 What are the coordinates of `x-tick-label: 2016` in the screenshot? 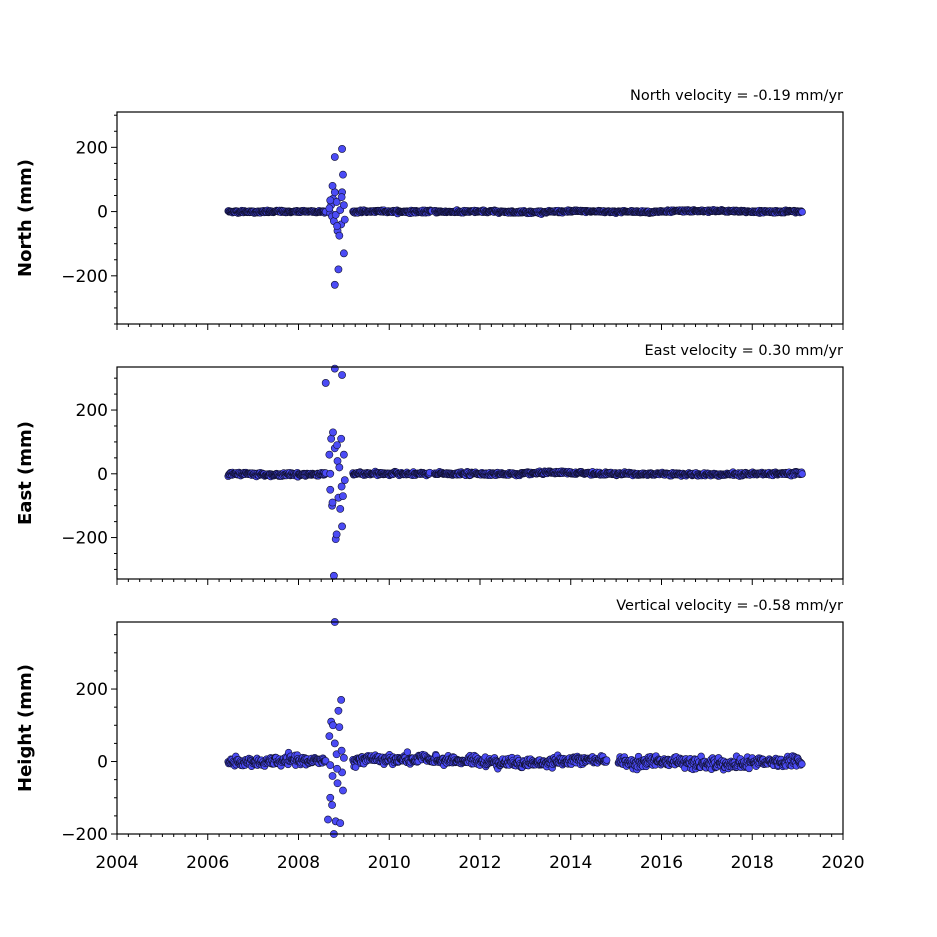 It's located at (661, 863).